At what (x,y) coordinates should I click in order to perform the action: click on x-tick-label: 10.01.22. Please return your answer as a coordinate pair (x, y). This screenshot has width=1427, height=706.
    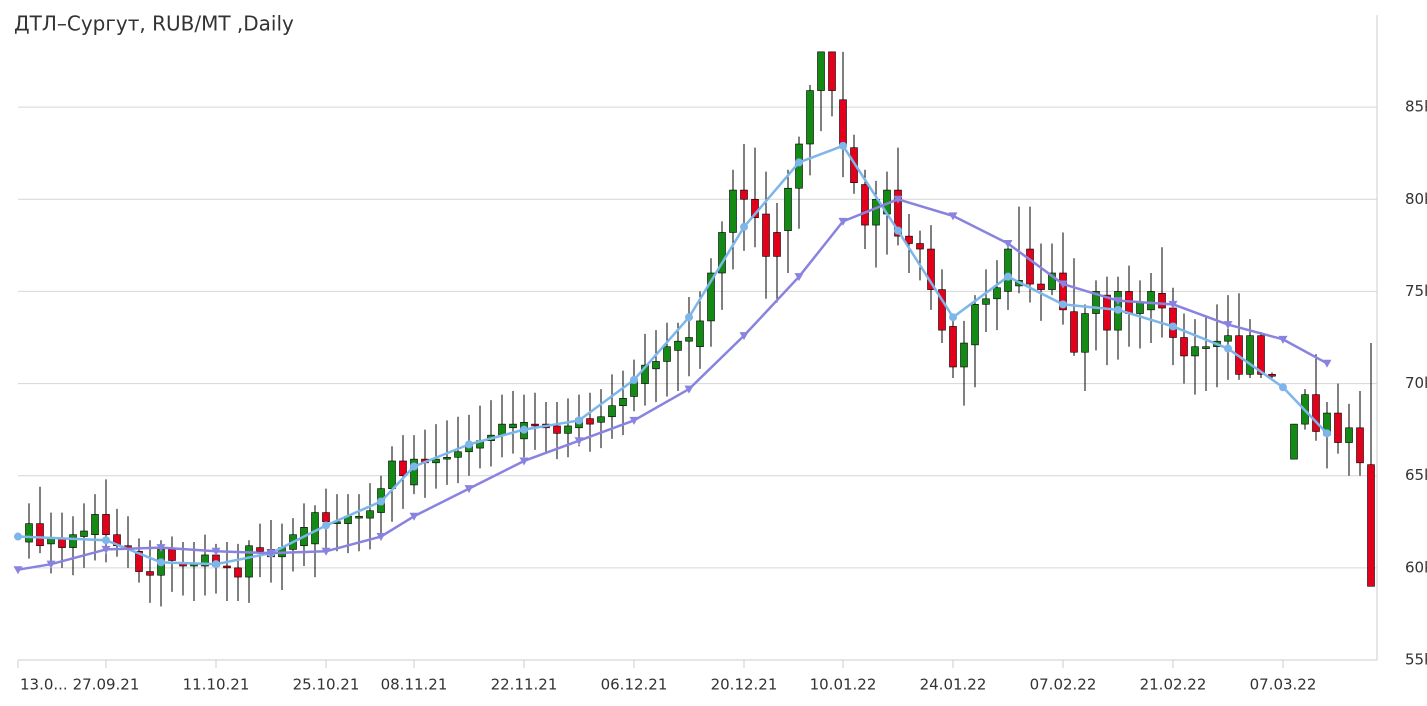
    Looking at the image, I should click on (843, 685).